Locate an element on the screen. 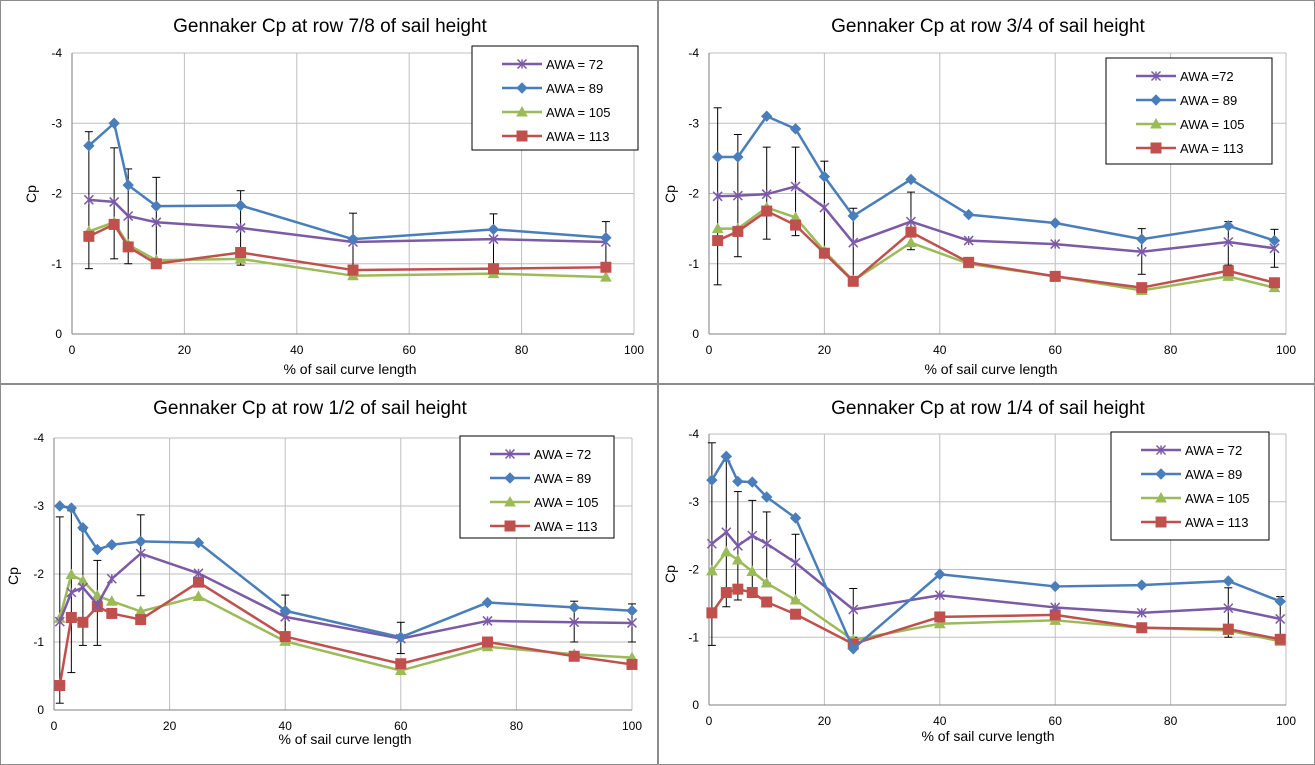 The image size is (1315, 765). chart-title: Gennaker Cp at row 7/8 of sail height is located at coordinates (330, 26).